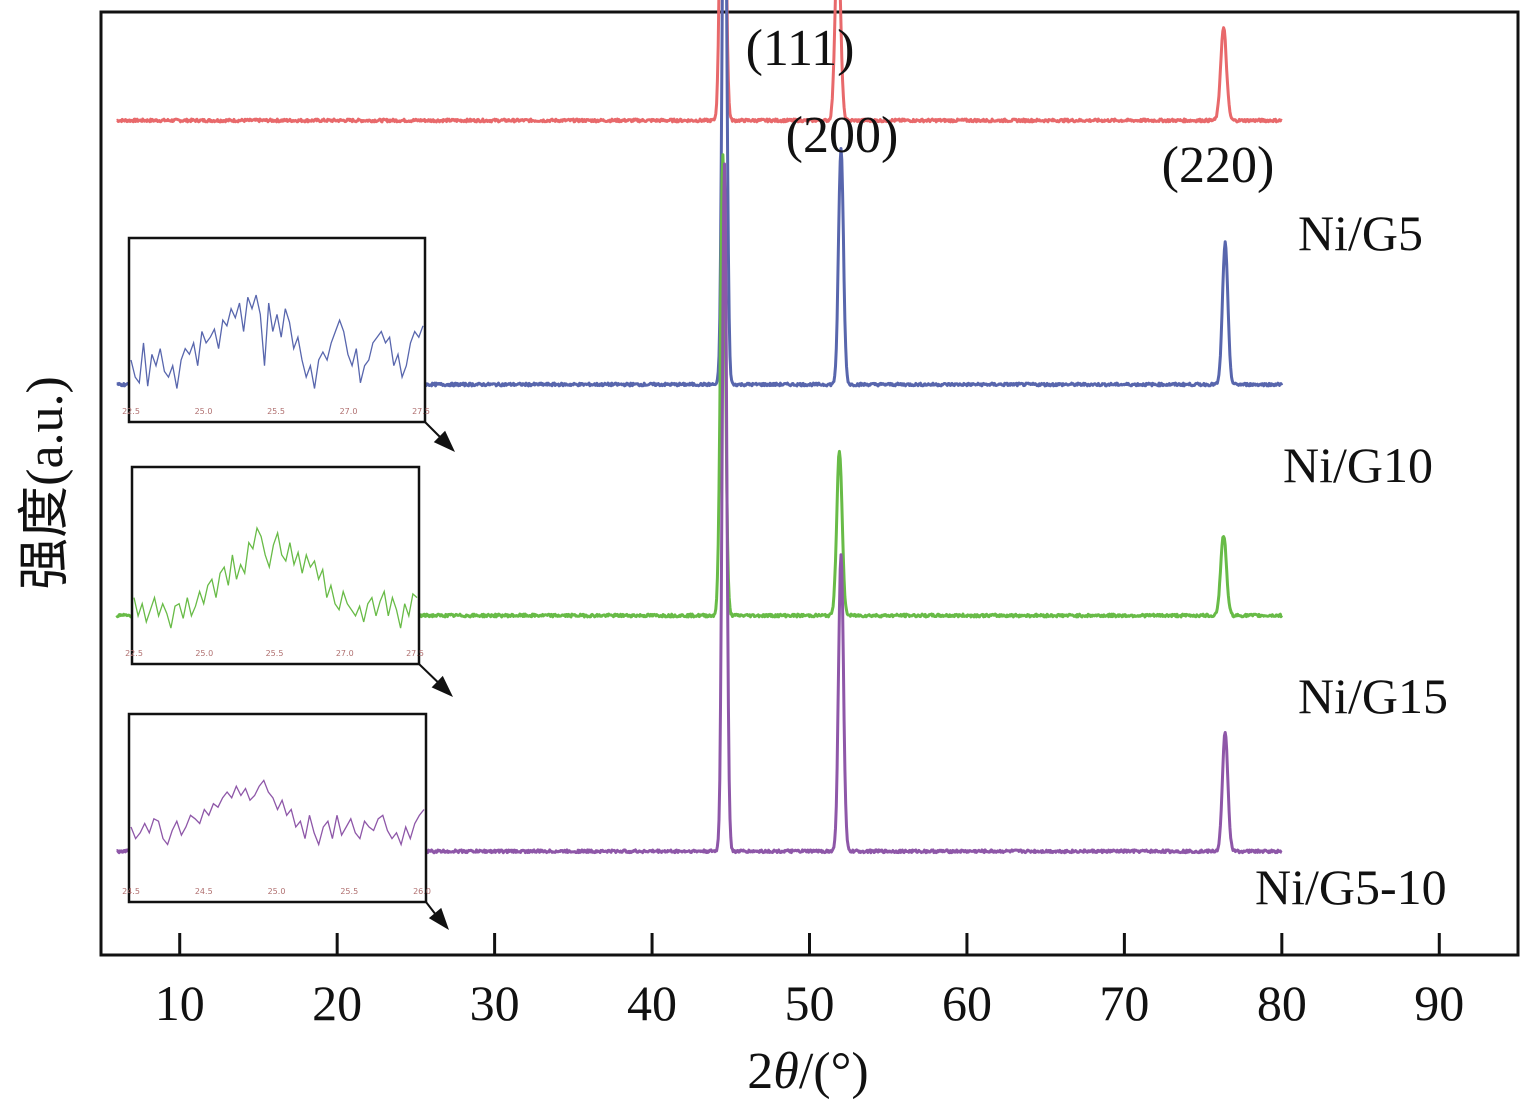 This screenshot has height=1111, width=1531. I want to click on x-axis-ticks: 10 20 30 40 50 60 70 80 90, so click(809, 982).